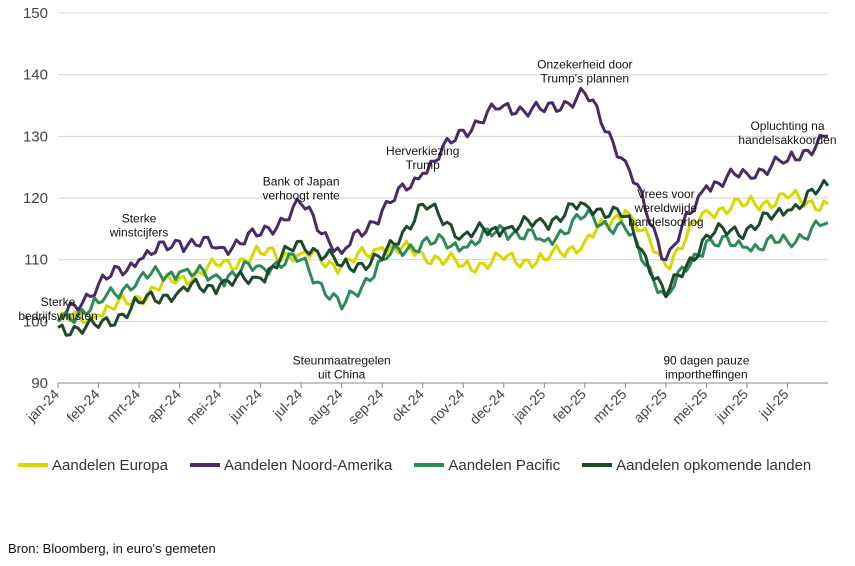  Describe the element at coordinates (570, 406) in the screenshot. I see `x-tick-label: feb-25` at that location.